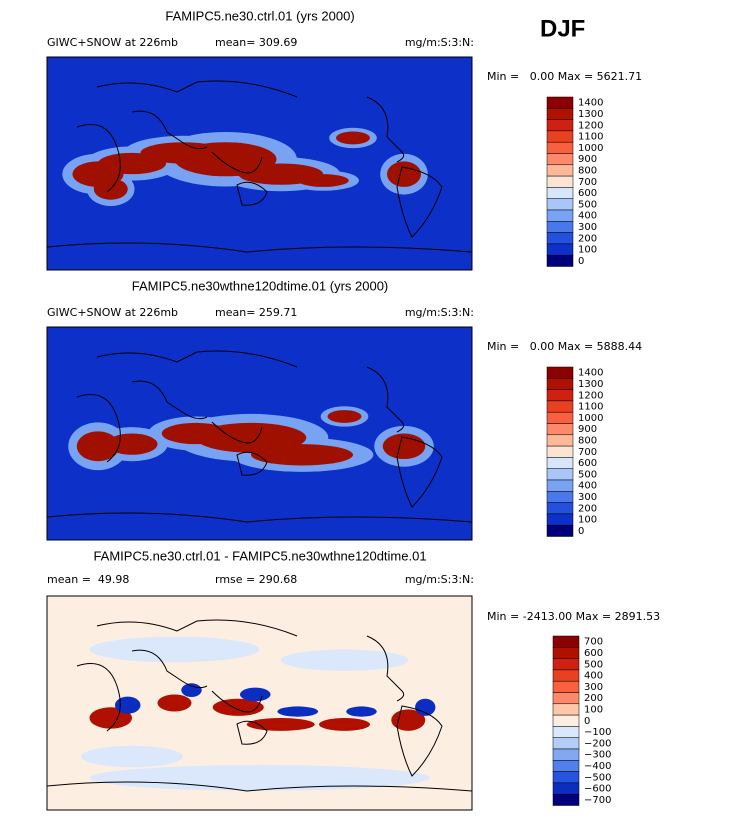  I want to click on colorbar-label: 800, so click(587, 170).